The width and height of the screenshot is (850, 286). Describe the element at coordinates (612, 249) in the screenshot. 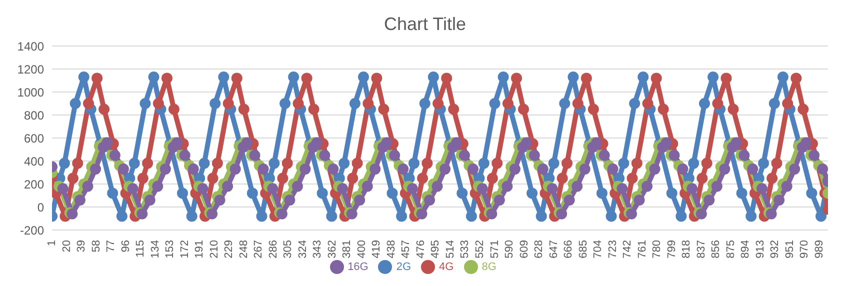

I see `x-tick-label: 723` at that location.